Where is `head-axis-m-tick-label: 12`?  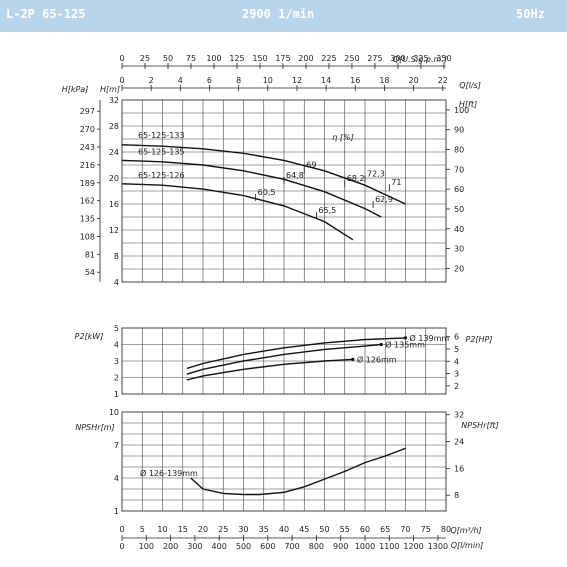
head-axis-m-tick-label: 12 is located at coordinates (114, 230).